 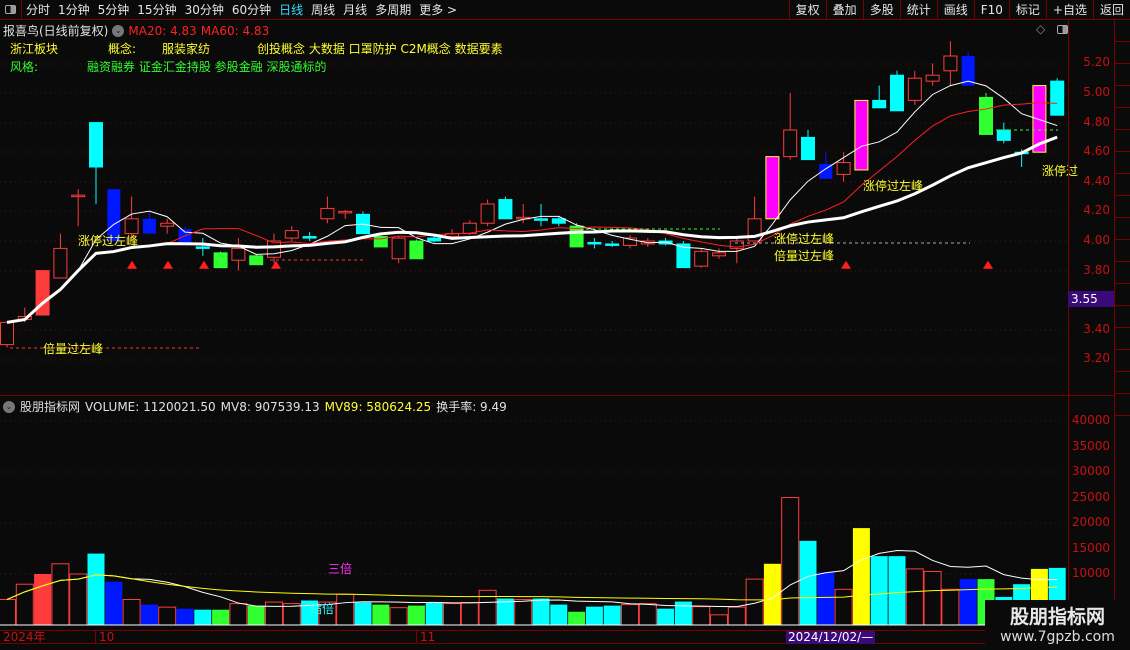 I want to click on period-tab: 月线, so click(x=355, y=10).